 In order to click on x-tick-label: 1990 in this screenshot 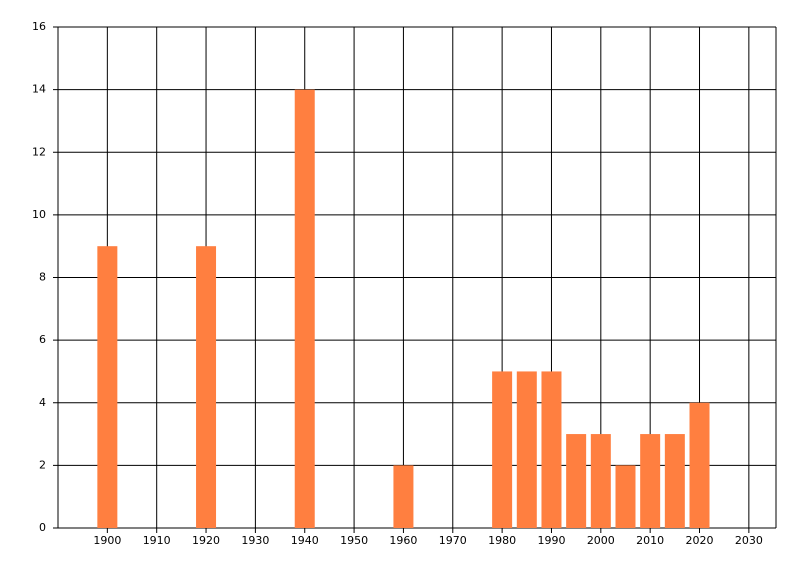, I will do `click(551, 540)`.